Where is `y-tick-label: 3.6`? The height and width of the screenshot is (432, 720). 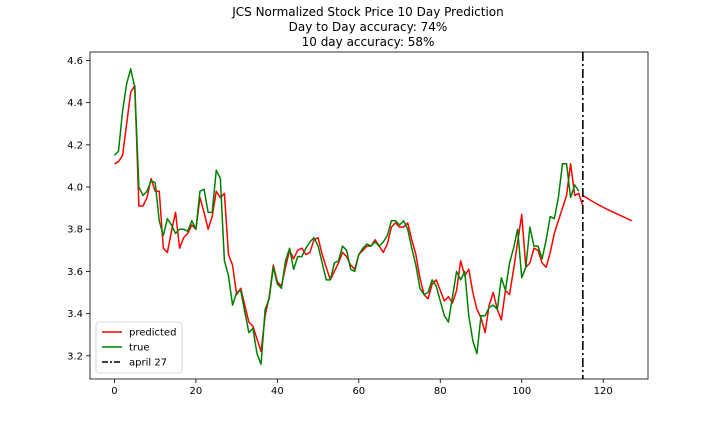
y-tick-label: 3.6 is located at coordinates (75, 272).